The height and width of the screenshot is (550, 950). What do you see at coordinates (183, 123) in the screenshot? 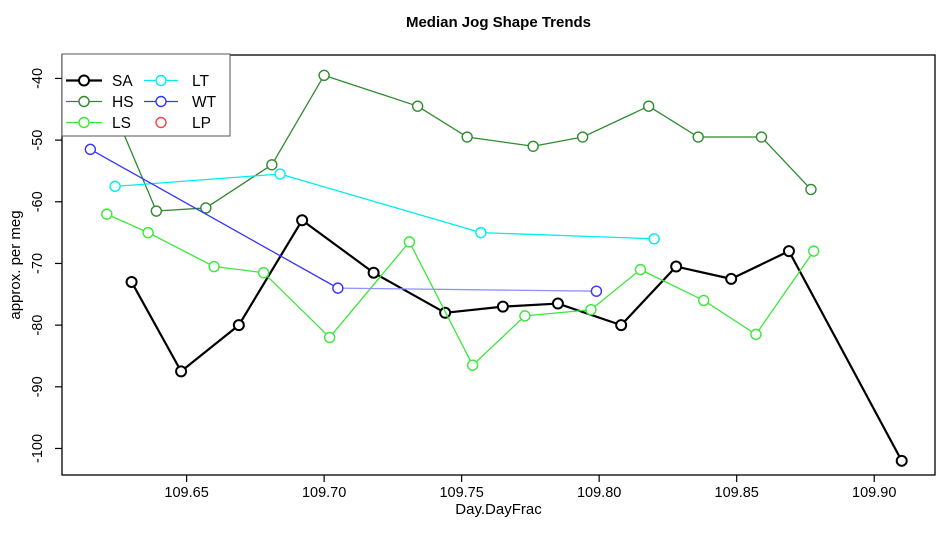
I see `legend-item-LP: LP` at bounding box center [183, 123].